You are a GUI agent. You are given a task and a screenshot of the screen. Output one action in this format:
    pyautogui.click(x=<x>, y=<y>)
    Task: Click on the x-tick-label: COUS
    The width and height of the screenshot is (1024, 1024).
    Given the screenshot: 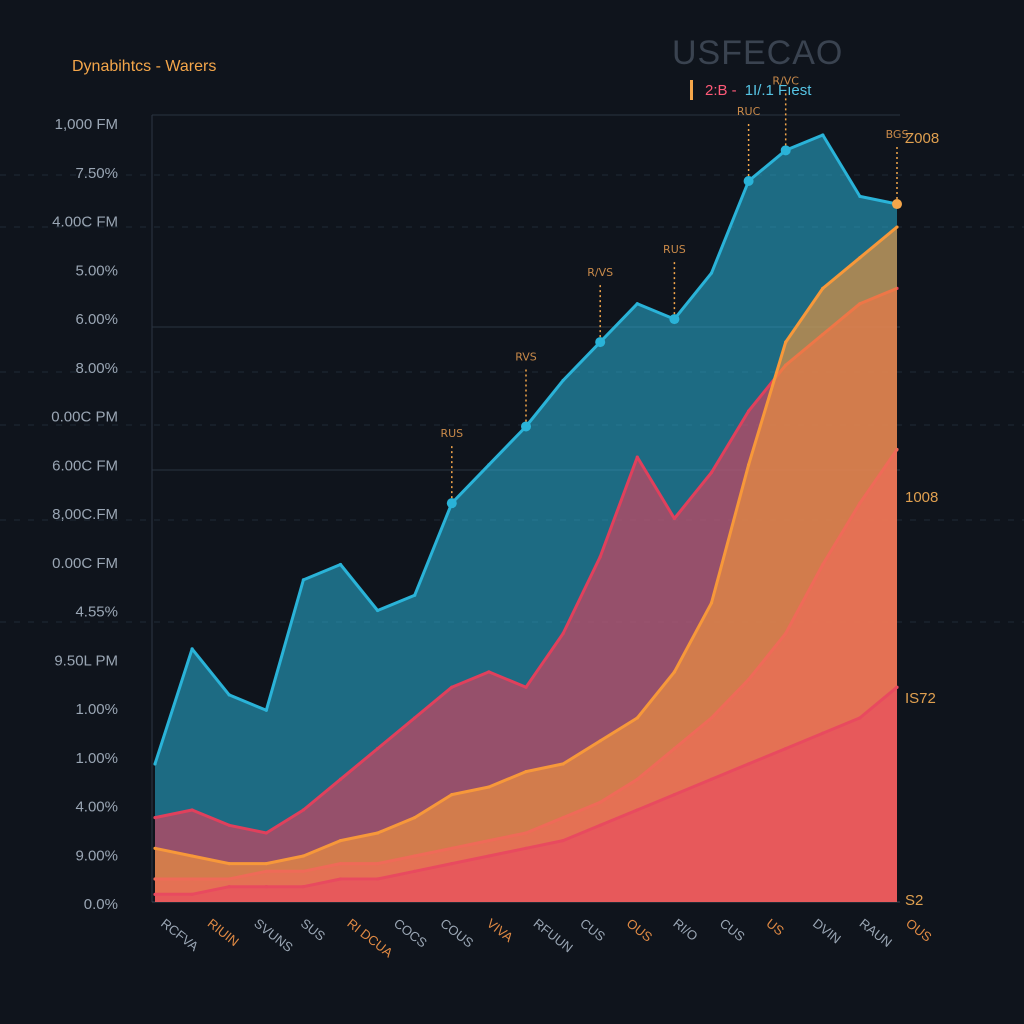 What is the action you would take?
    pyautogui.click(x=457, y=933)
    